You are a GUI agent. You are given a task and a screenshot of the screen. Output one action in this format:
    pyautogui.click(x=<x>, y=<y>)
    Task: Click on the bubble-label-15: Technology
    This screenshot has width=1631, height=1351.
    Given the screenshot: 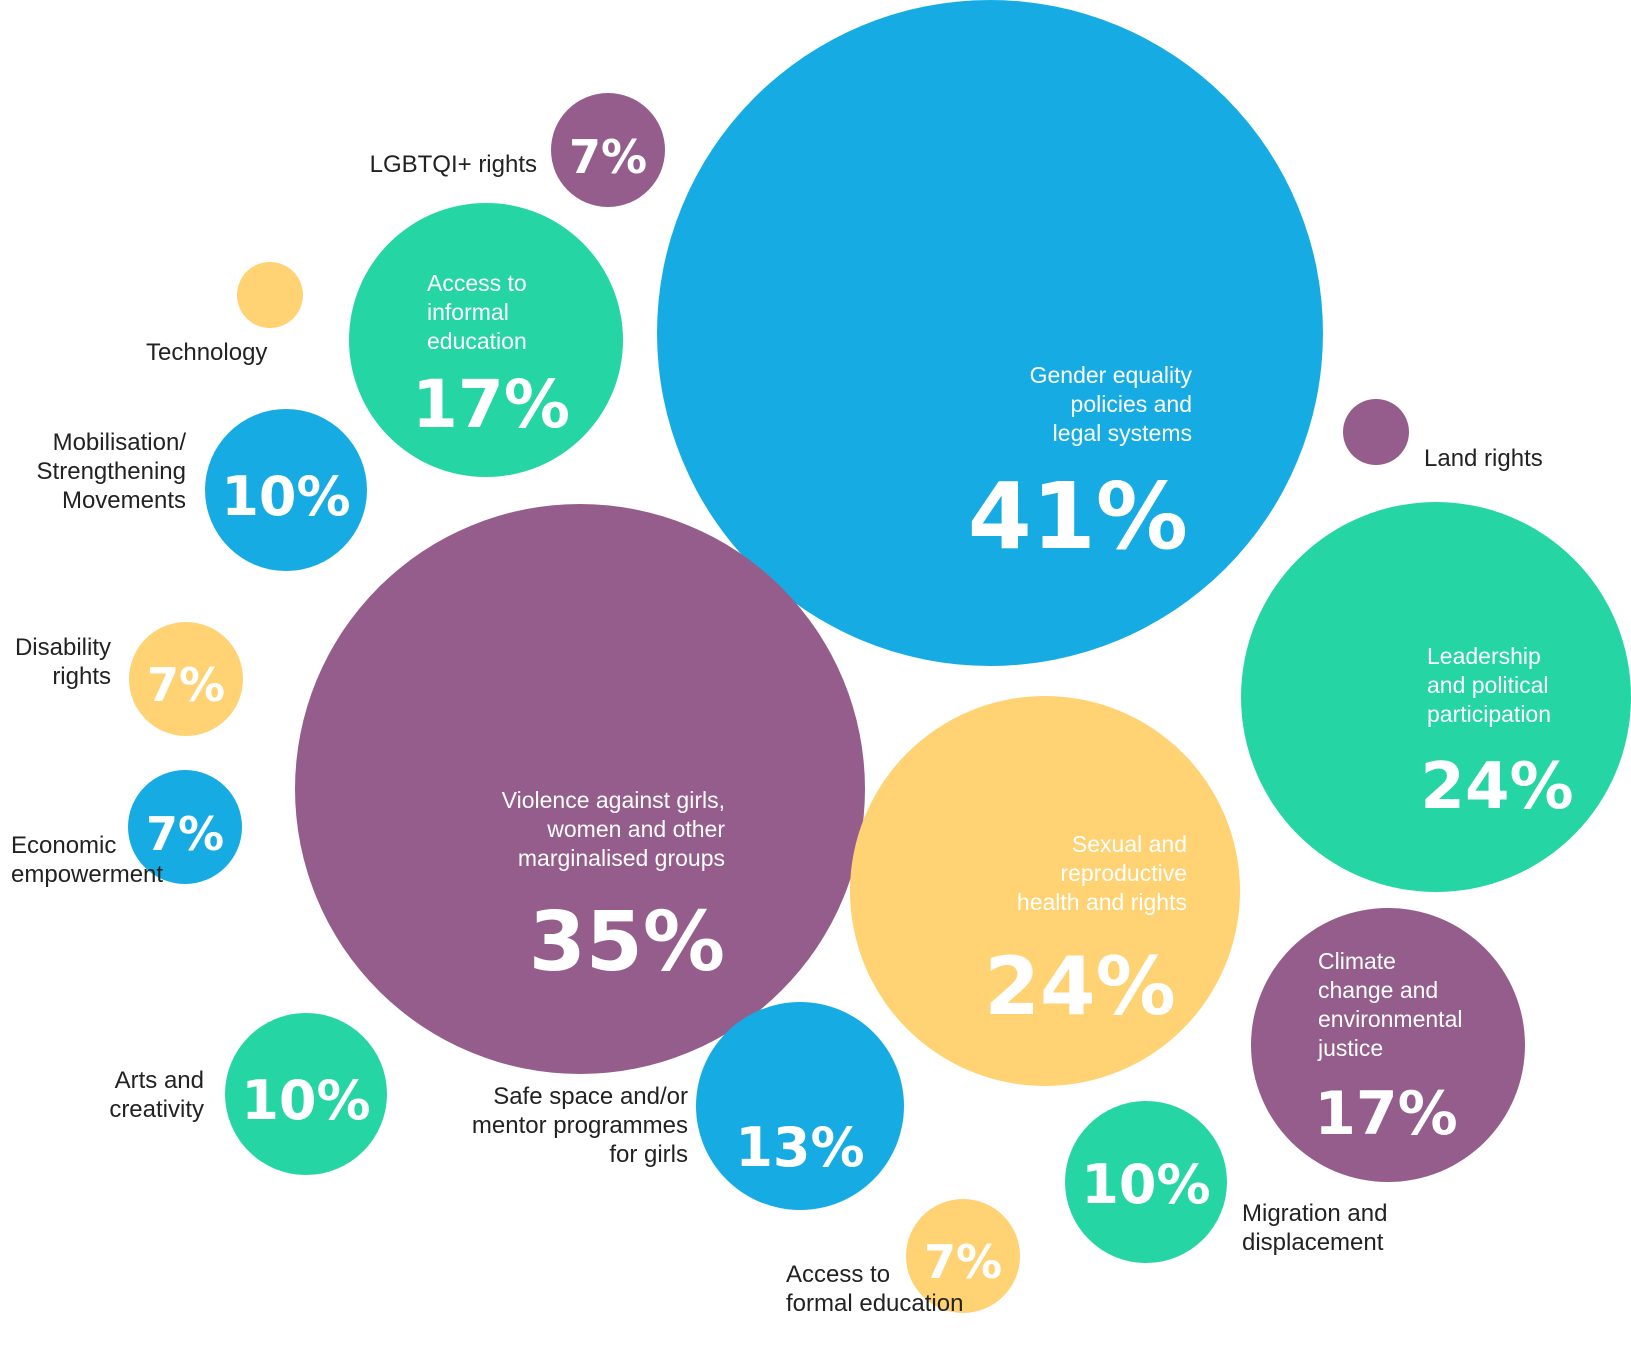 What is the action you would take?
    pyautogui.click(x=206, y=352)
    